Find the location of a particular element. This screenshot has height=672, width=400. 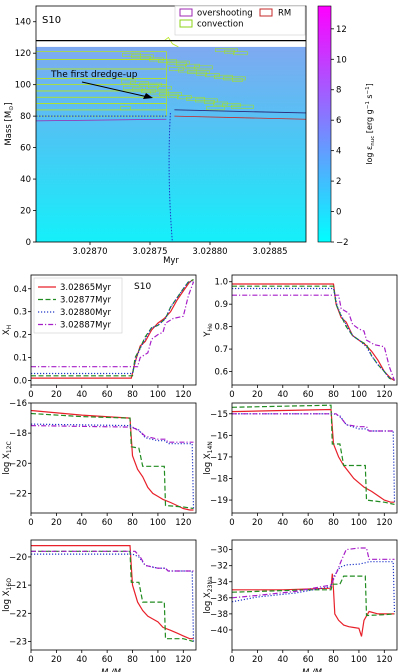

ylabel: log X12C is located at coordinates (7, 457).